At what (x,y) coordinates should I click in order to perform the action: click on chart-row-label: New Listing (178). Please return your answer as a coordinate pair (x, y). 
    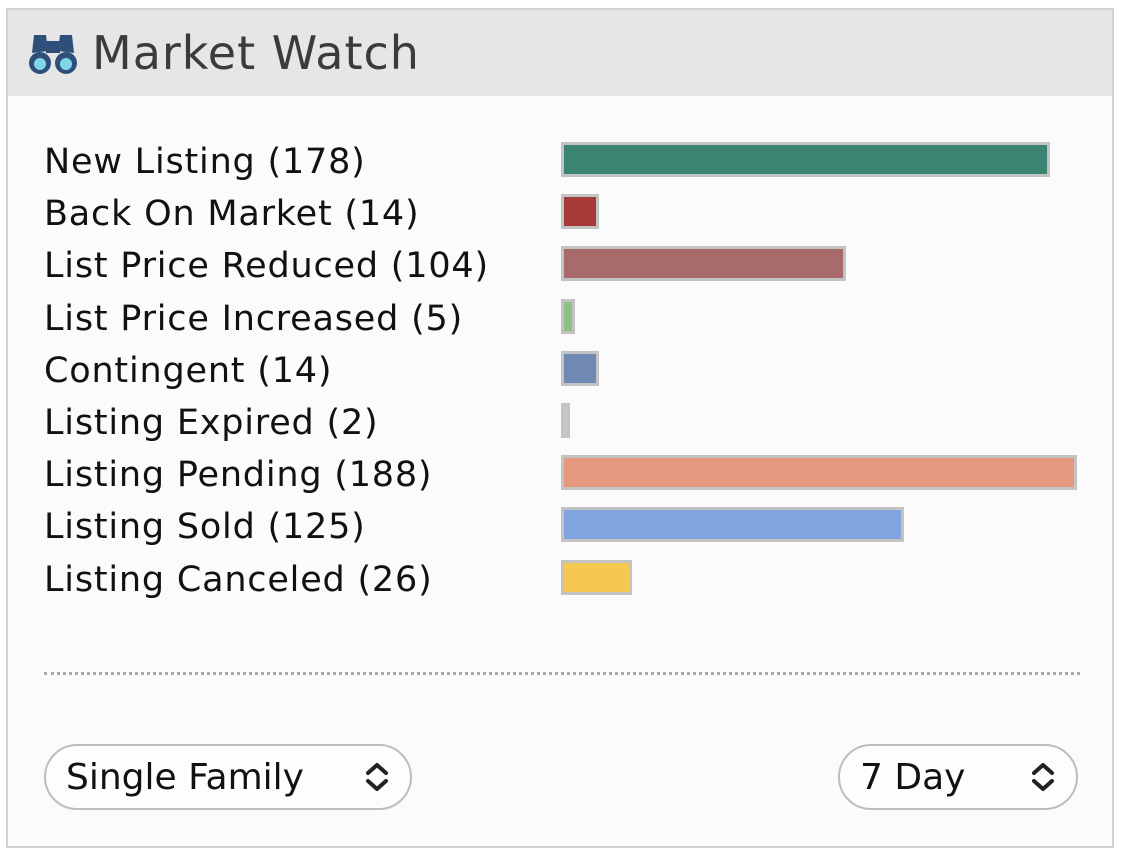
    Looking at the image, I should click on (205, 162).